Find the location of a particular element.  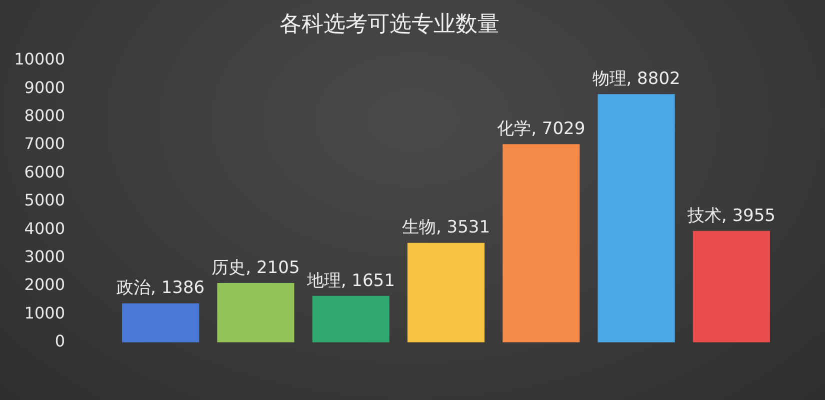

y-tick-label: 7000 is located at coordinates (44, 144).